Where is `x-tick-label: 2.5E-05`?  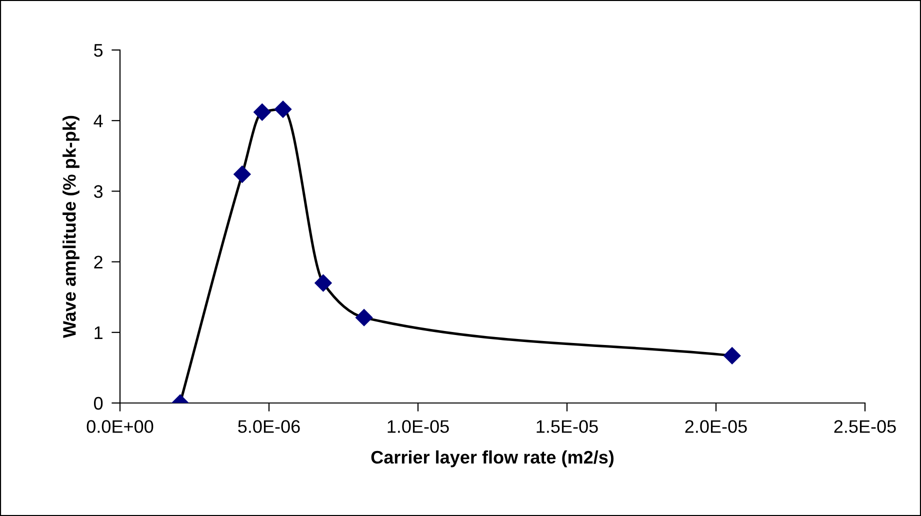 x-tick-label: 2.5E-05 is located at coordinates (865, 426).